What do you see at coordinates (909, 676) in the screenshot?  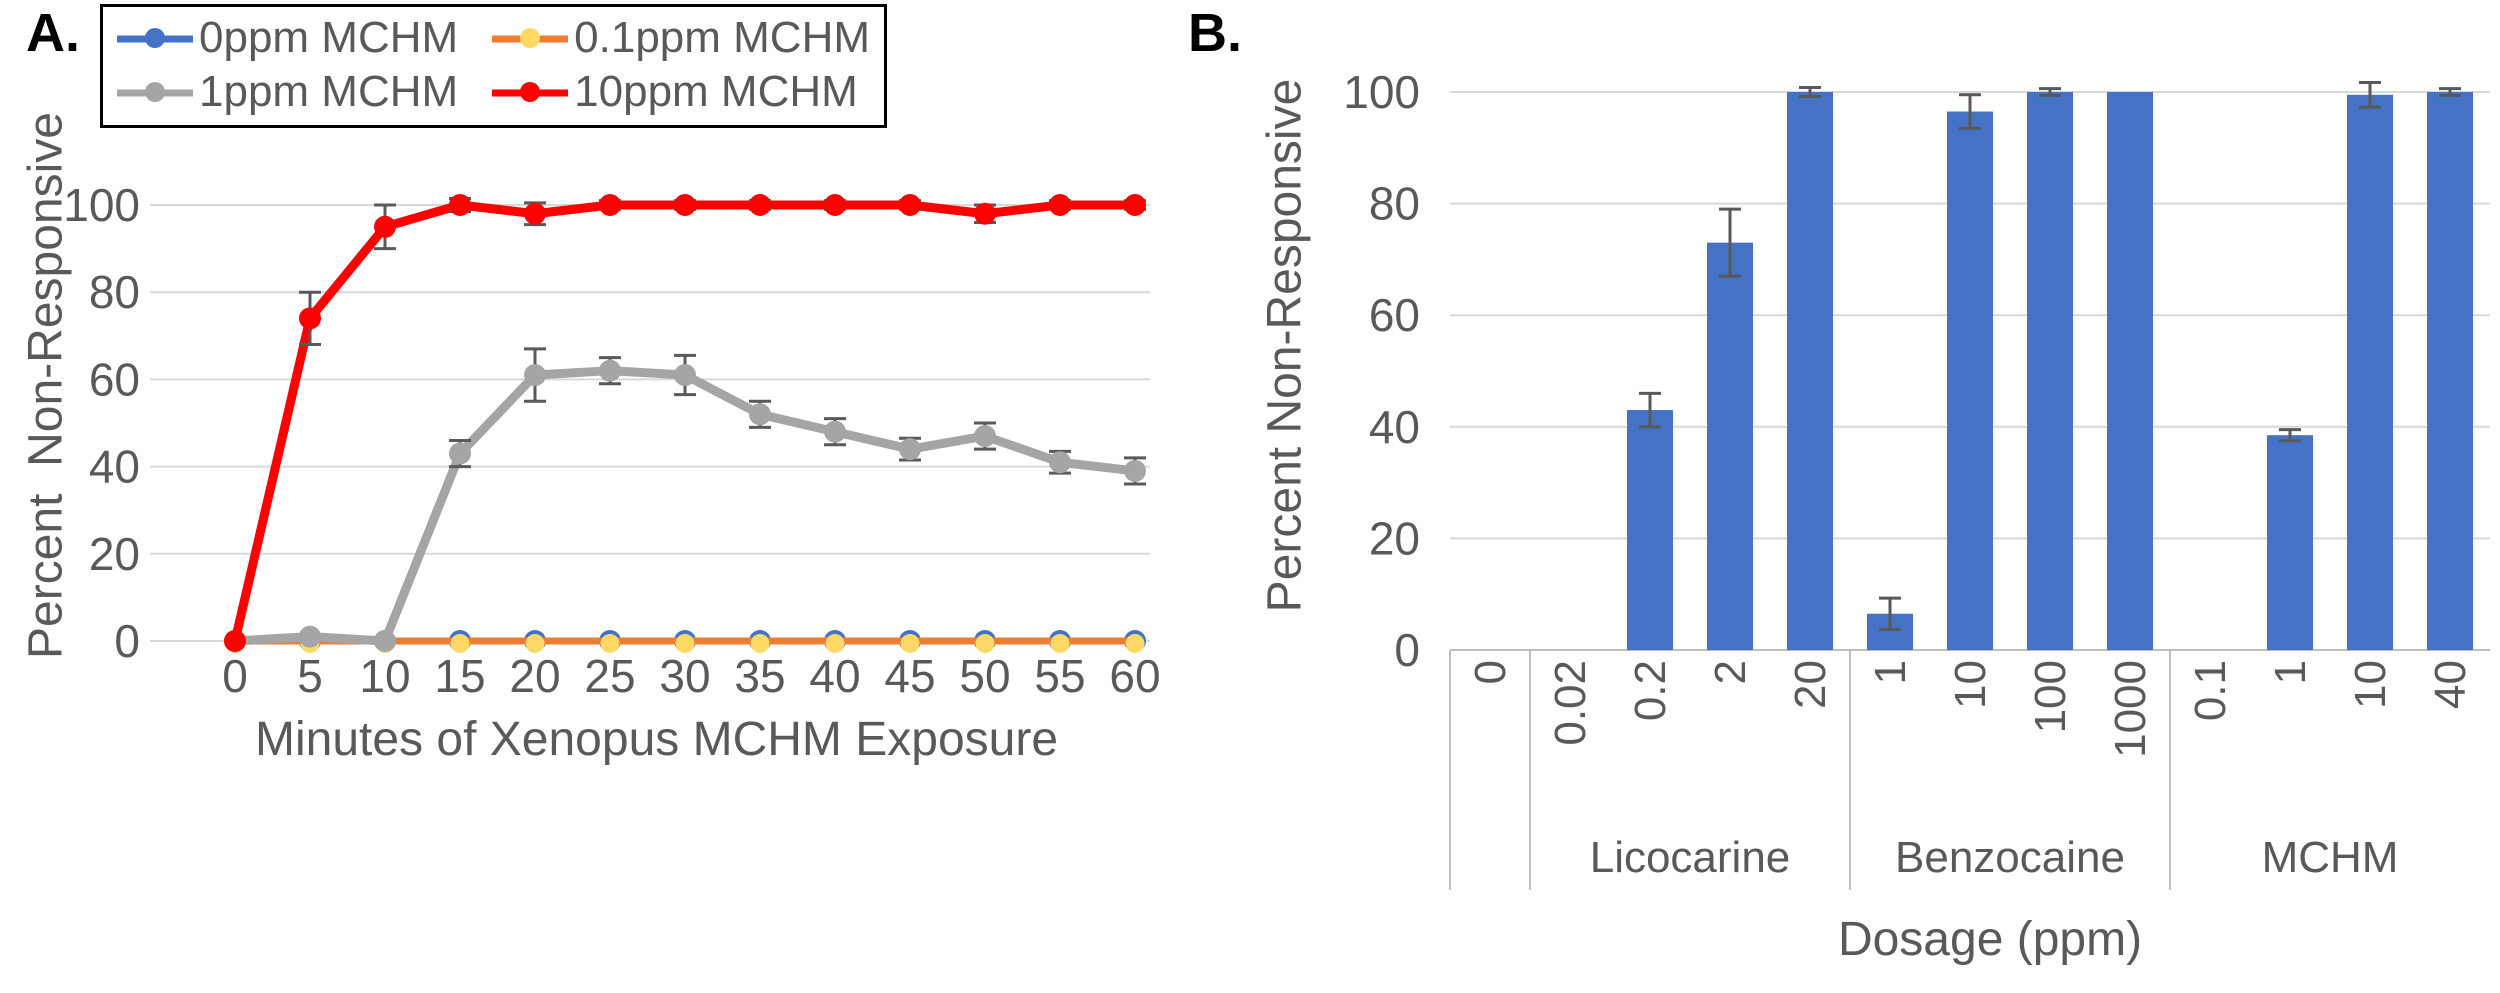 I see `x-tick-label: 45` at bounding box center [909, 676].